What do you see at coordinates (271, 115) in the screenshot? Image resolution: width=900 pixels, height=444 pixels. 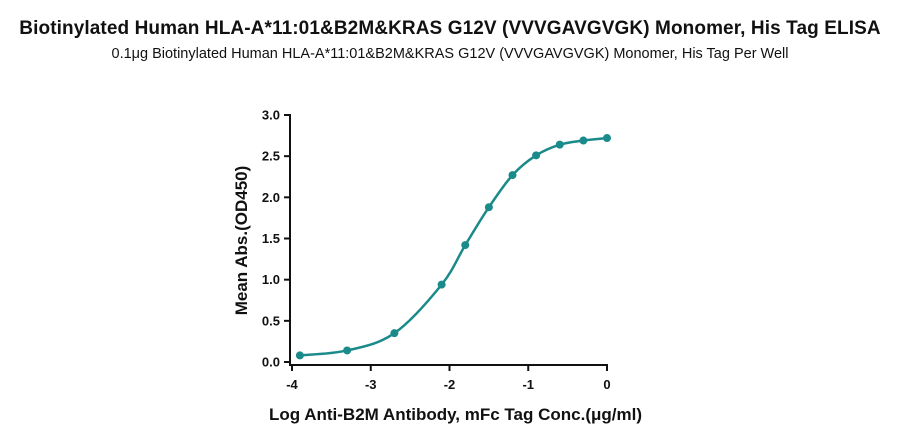 I see `y-tick-label: 3.0` at bounding box center [271, 115].